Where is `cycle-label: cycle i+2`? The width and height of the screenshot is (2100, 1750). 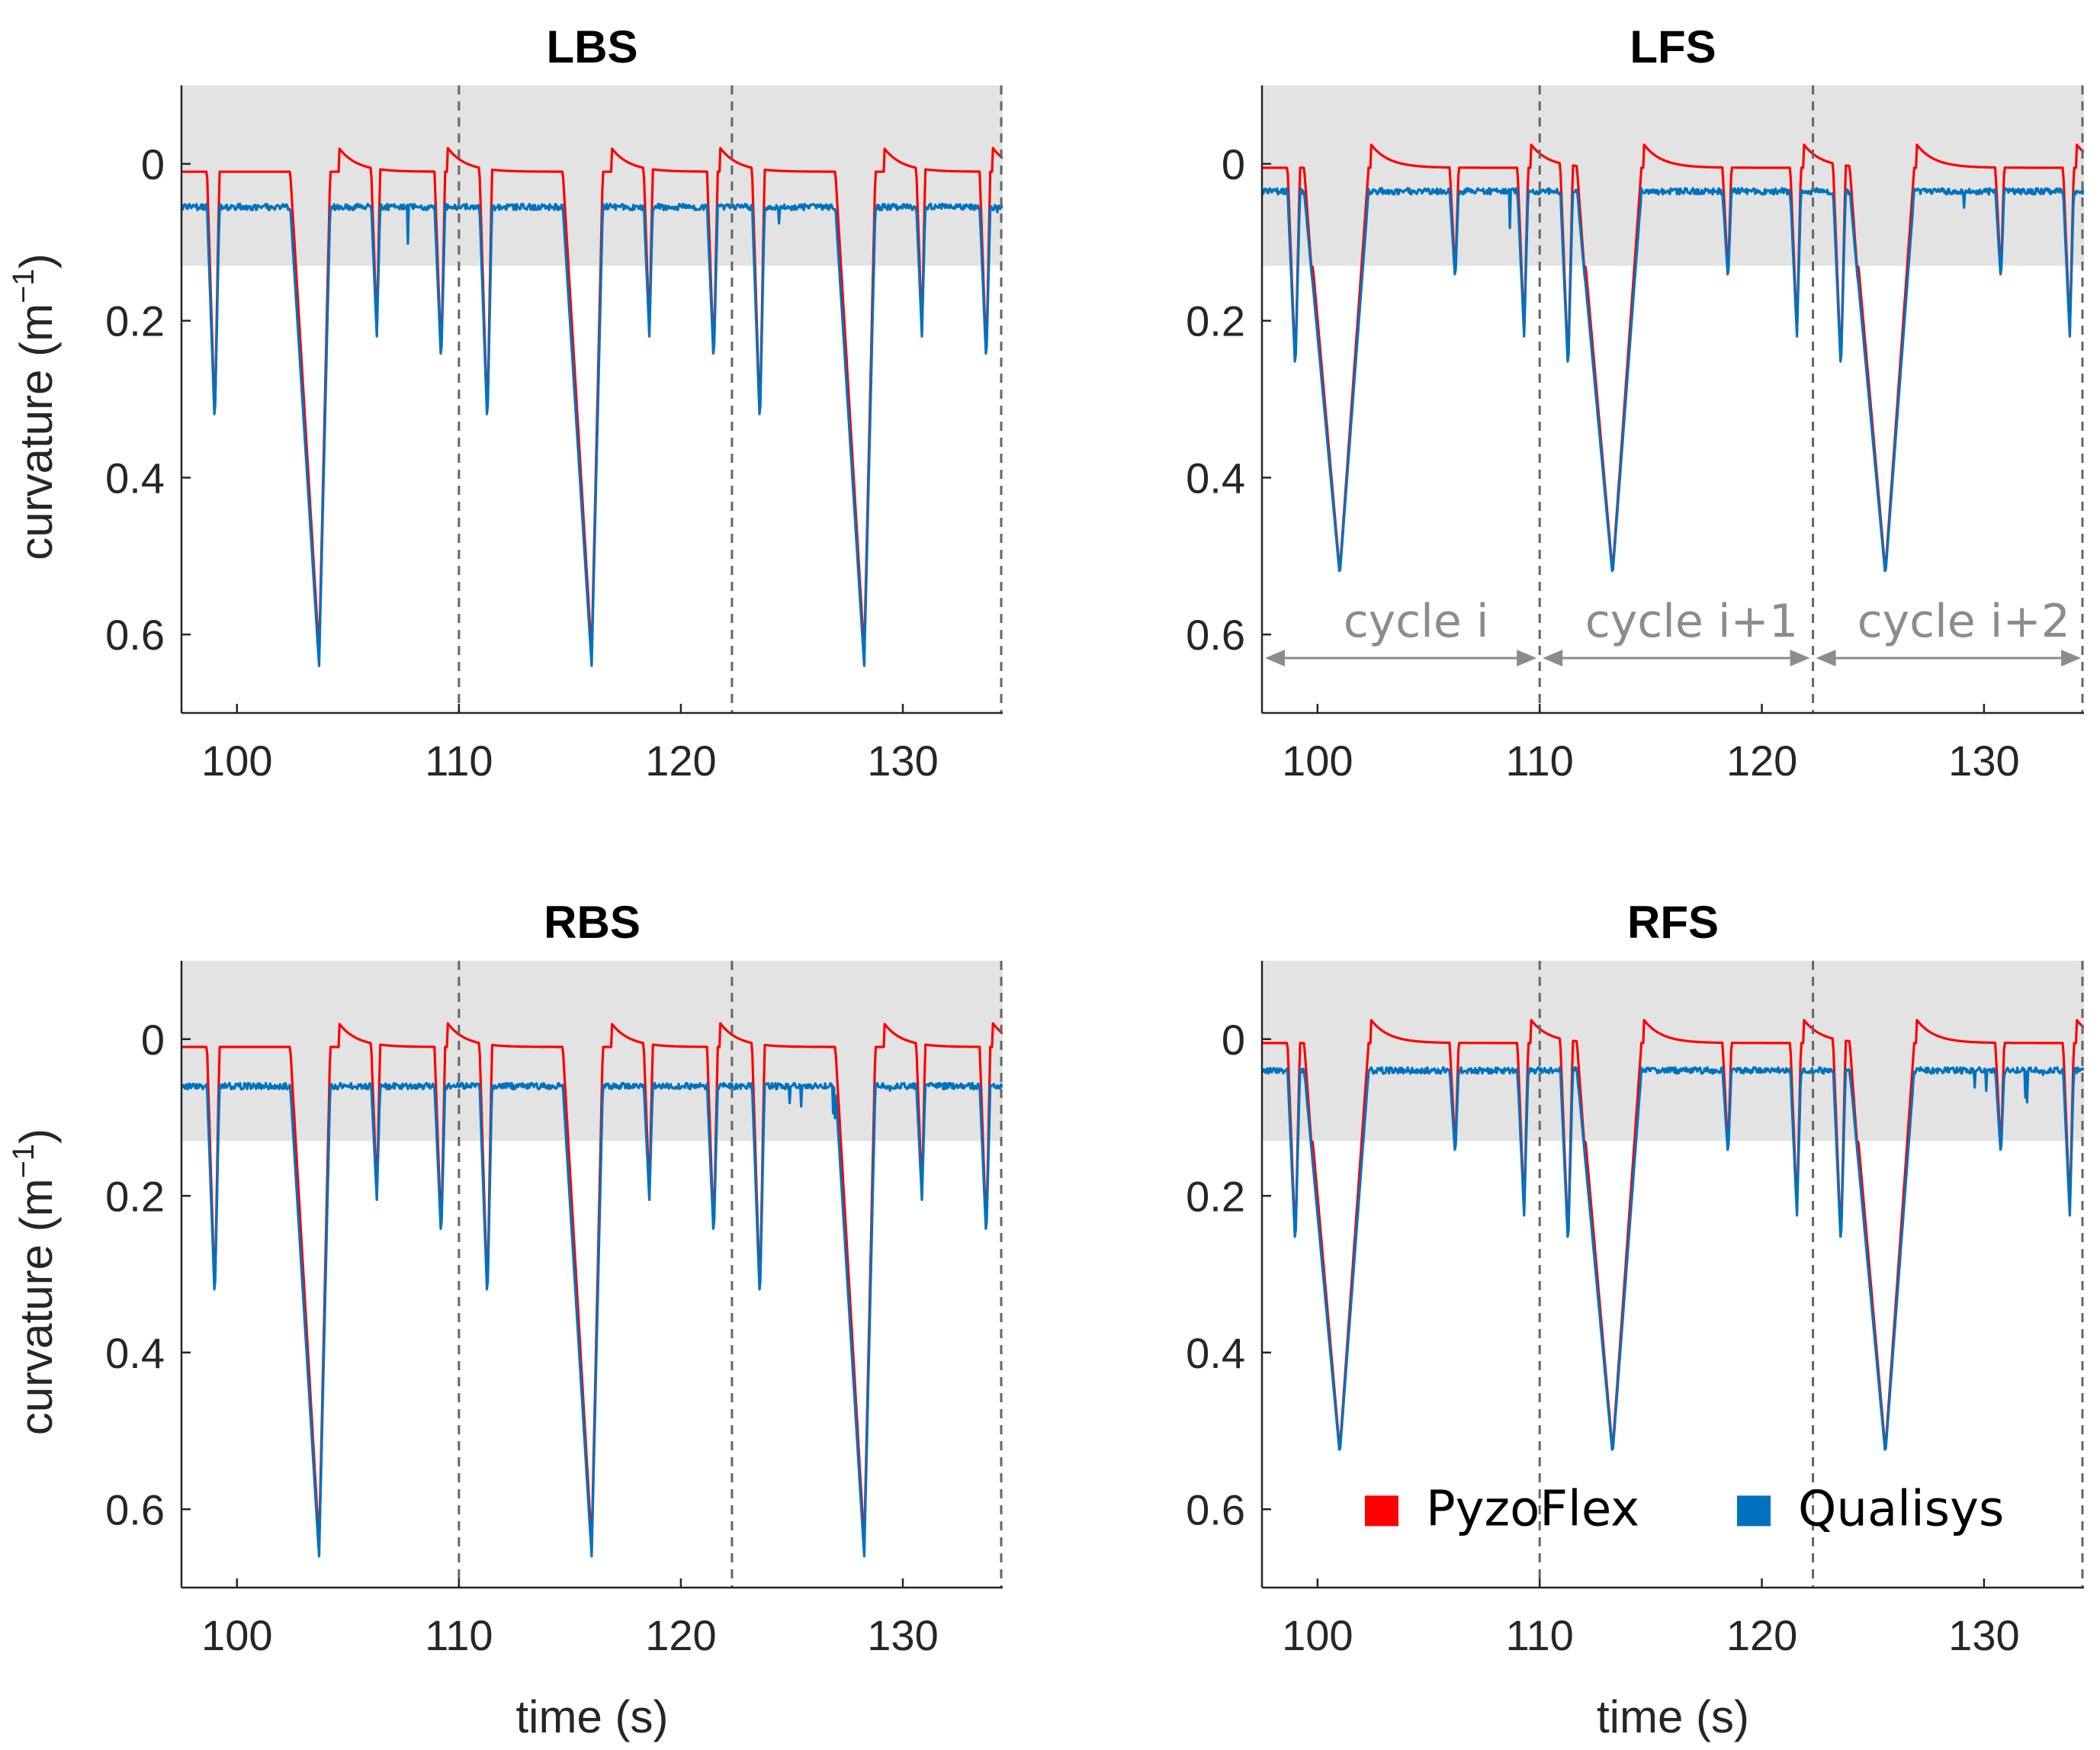 cycle-label: cycle i+2 is located at coordinates (1964, 621).